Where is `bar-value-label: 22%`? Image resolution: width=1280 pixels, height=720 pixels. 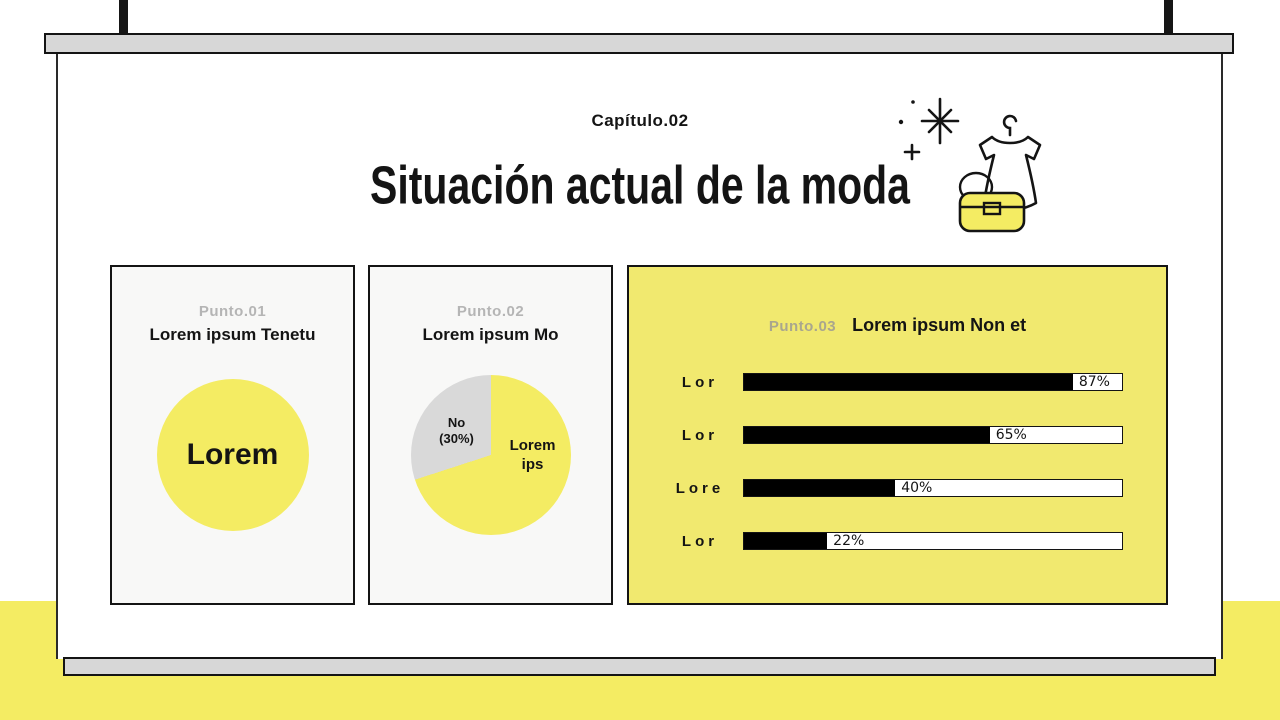 bar-value-label: 22% is located at coordinates (849, 541).